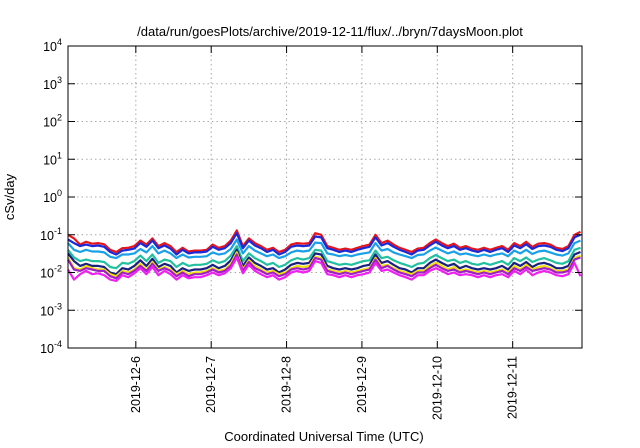  I want to click on y-tick-label: 10³, so click(52, 83).